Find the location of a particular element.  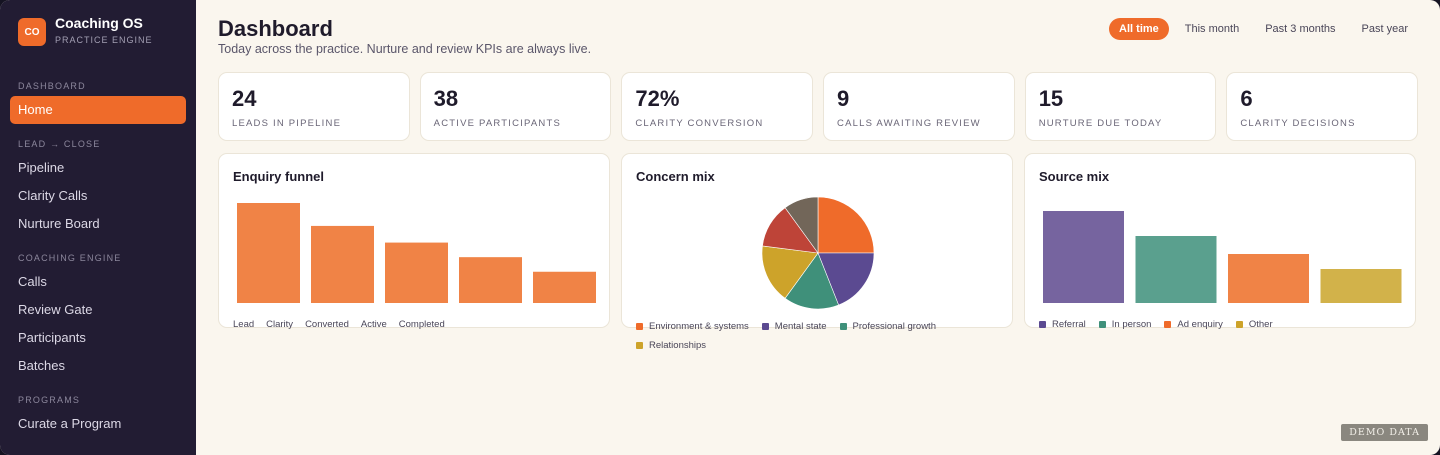

source-bar-in-person is located at coordinates (1176, 269).